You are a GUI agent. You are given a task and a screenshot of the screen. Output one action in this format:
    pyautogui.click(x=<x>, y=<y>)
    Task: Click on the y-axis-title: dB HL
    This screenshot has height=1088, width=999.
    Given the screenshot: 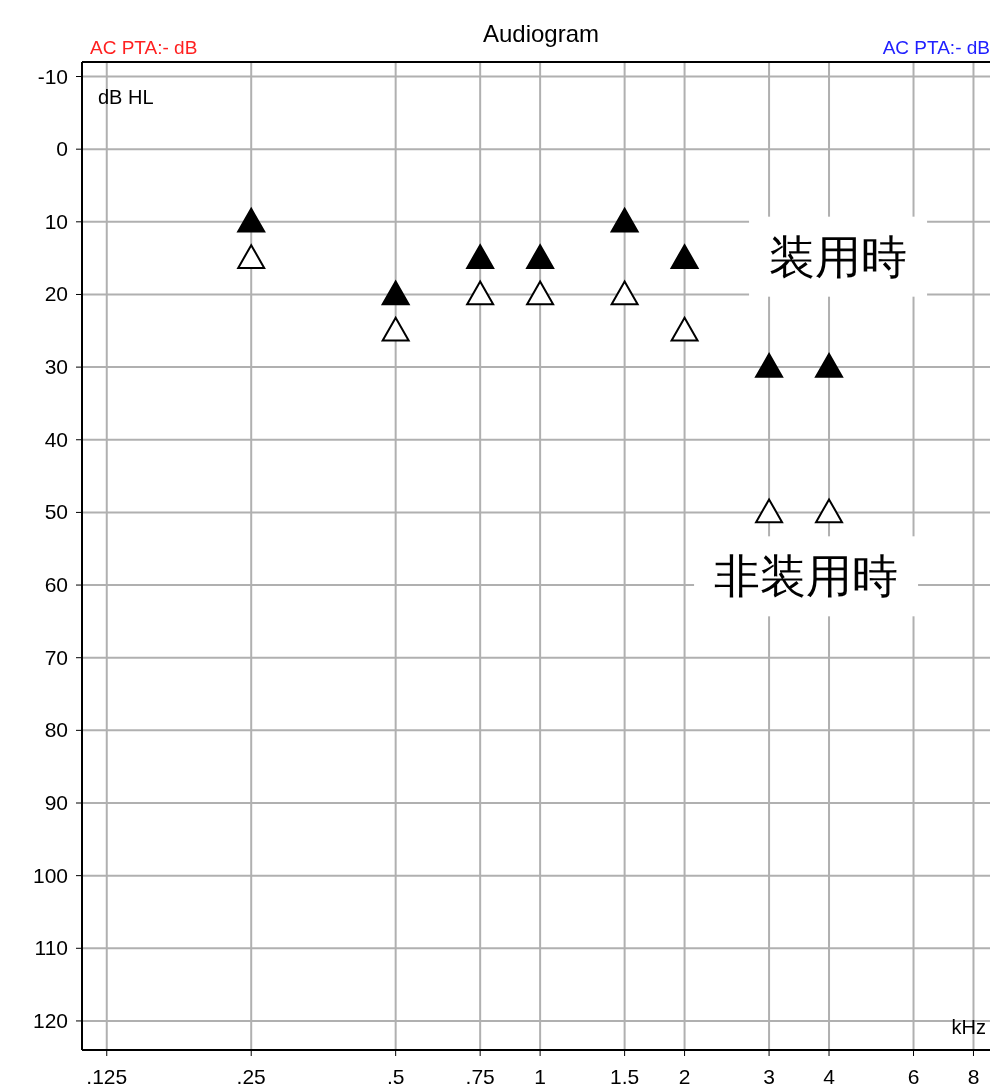 What is the action you would take?
    pyautogui.click(x=126, y=97)
    